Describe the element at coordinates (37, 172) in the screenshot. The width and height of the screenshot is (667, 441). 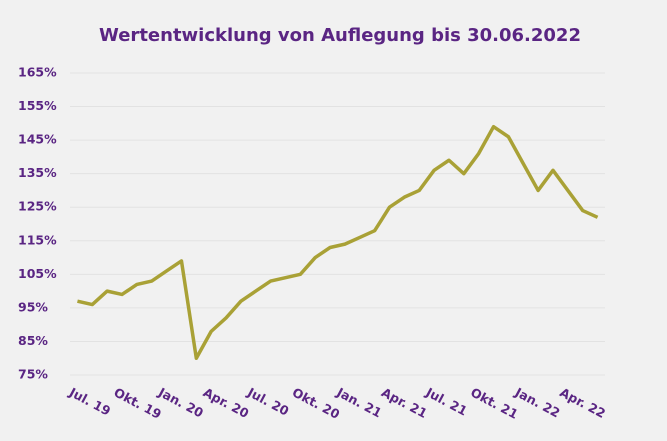
I see `y-tick-label: 135%` at that location.